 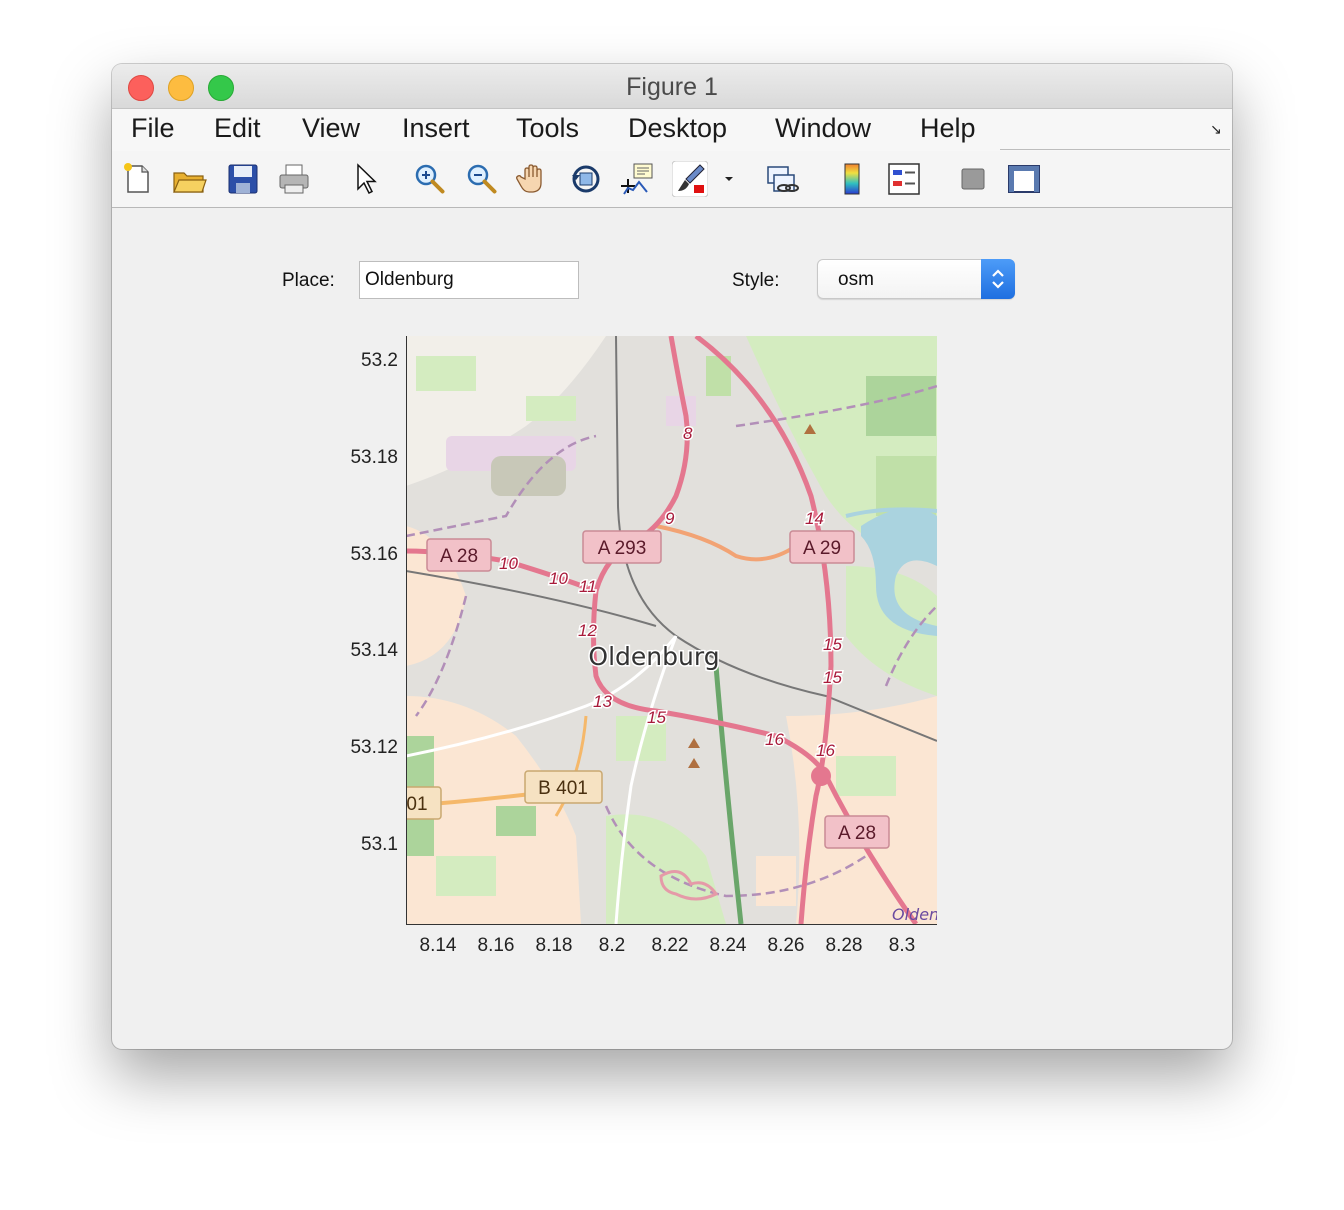 What do you see at coordinates (243, 179) in the screenshot?
I see `save-icon` at bounding box center [243, 179].